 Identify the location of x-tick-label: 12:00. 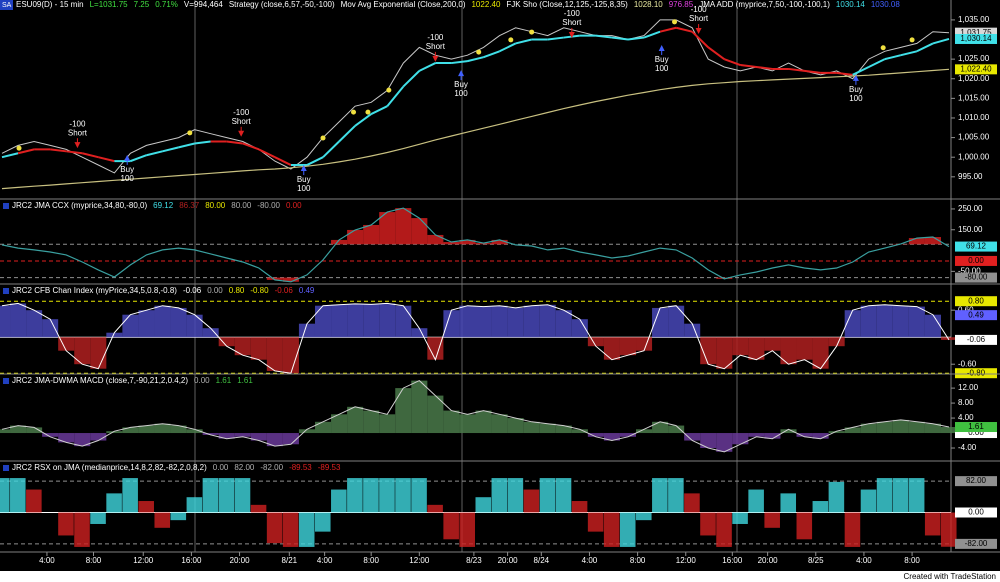
(143, 560).